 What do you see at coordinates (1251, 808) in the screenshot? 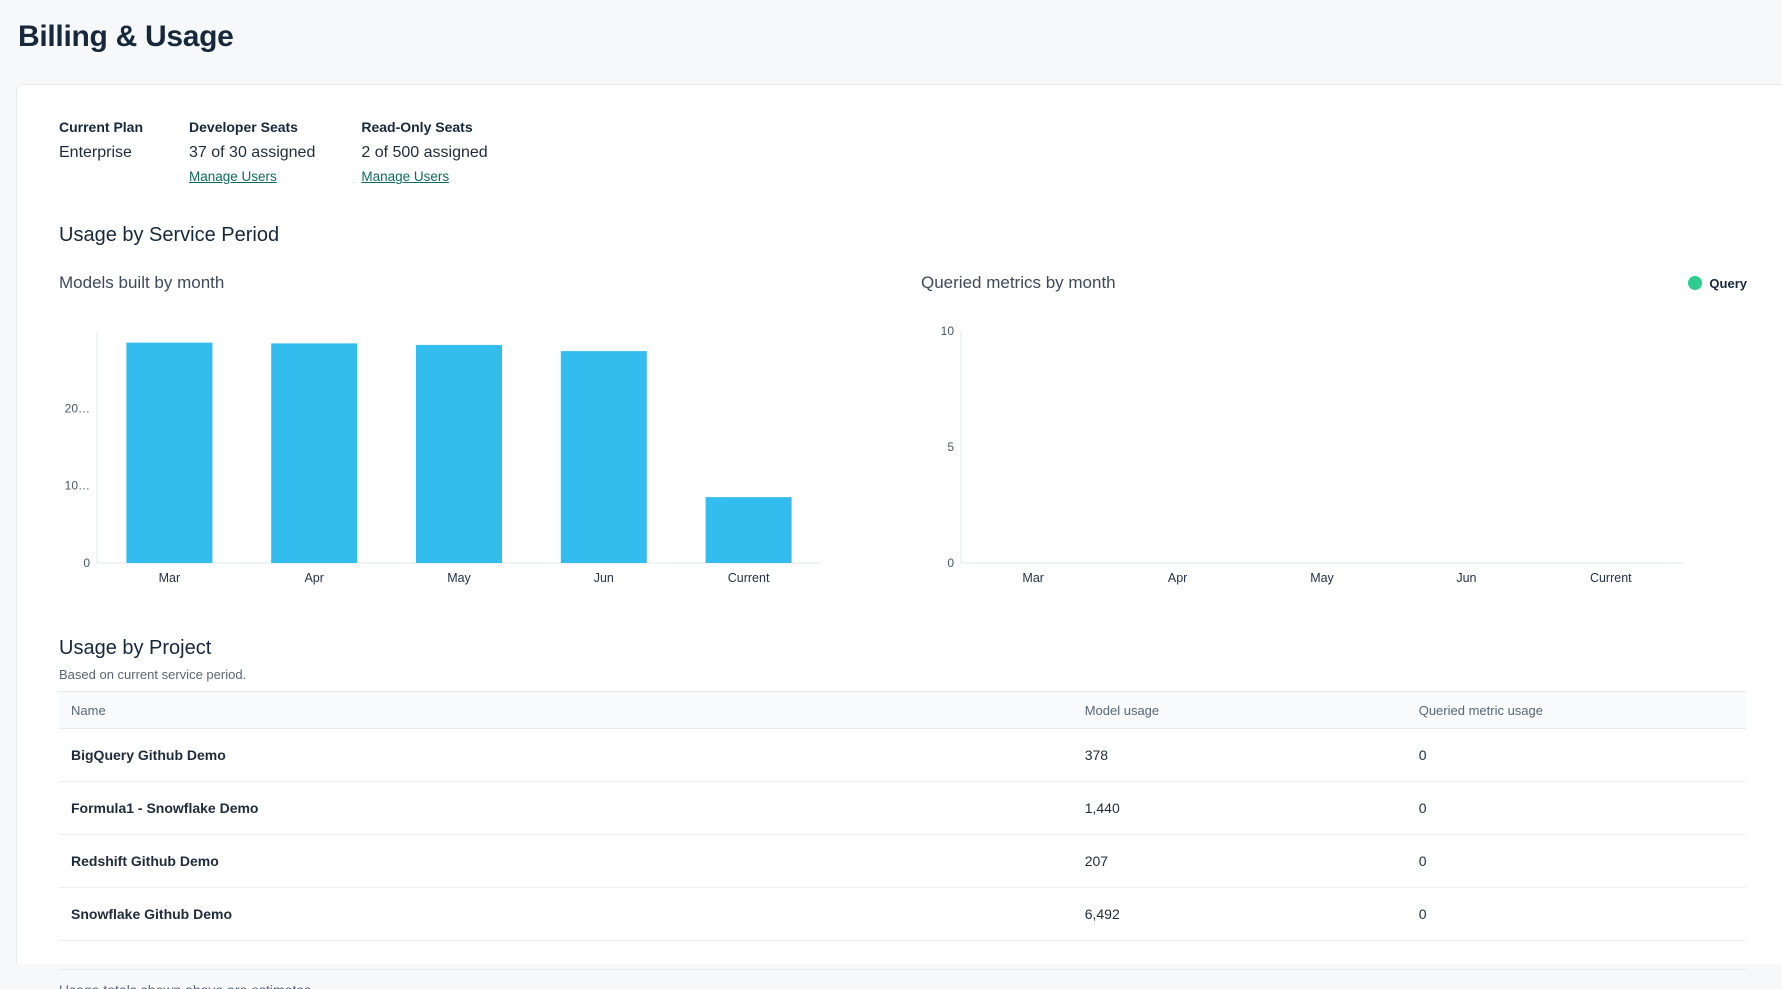
I see `model-usage-value: 1,440` at bounding box center [1251, 808].